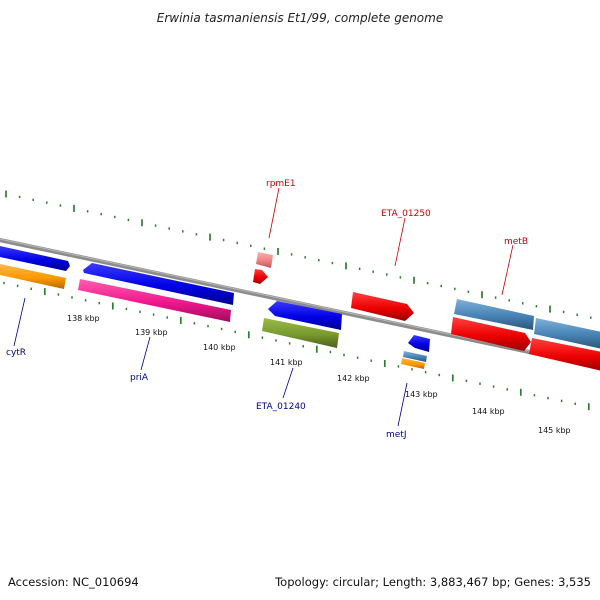 This screenshot has width=600, height=600. What do you see at coordinates (494, 314) in the screenshot?
I see `gene-metB-steel` at bounding box center [494, 314].